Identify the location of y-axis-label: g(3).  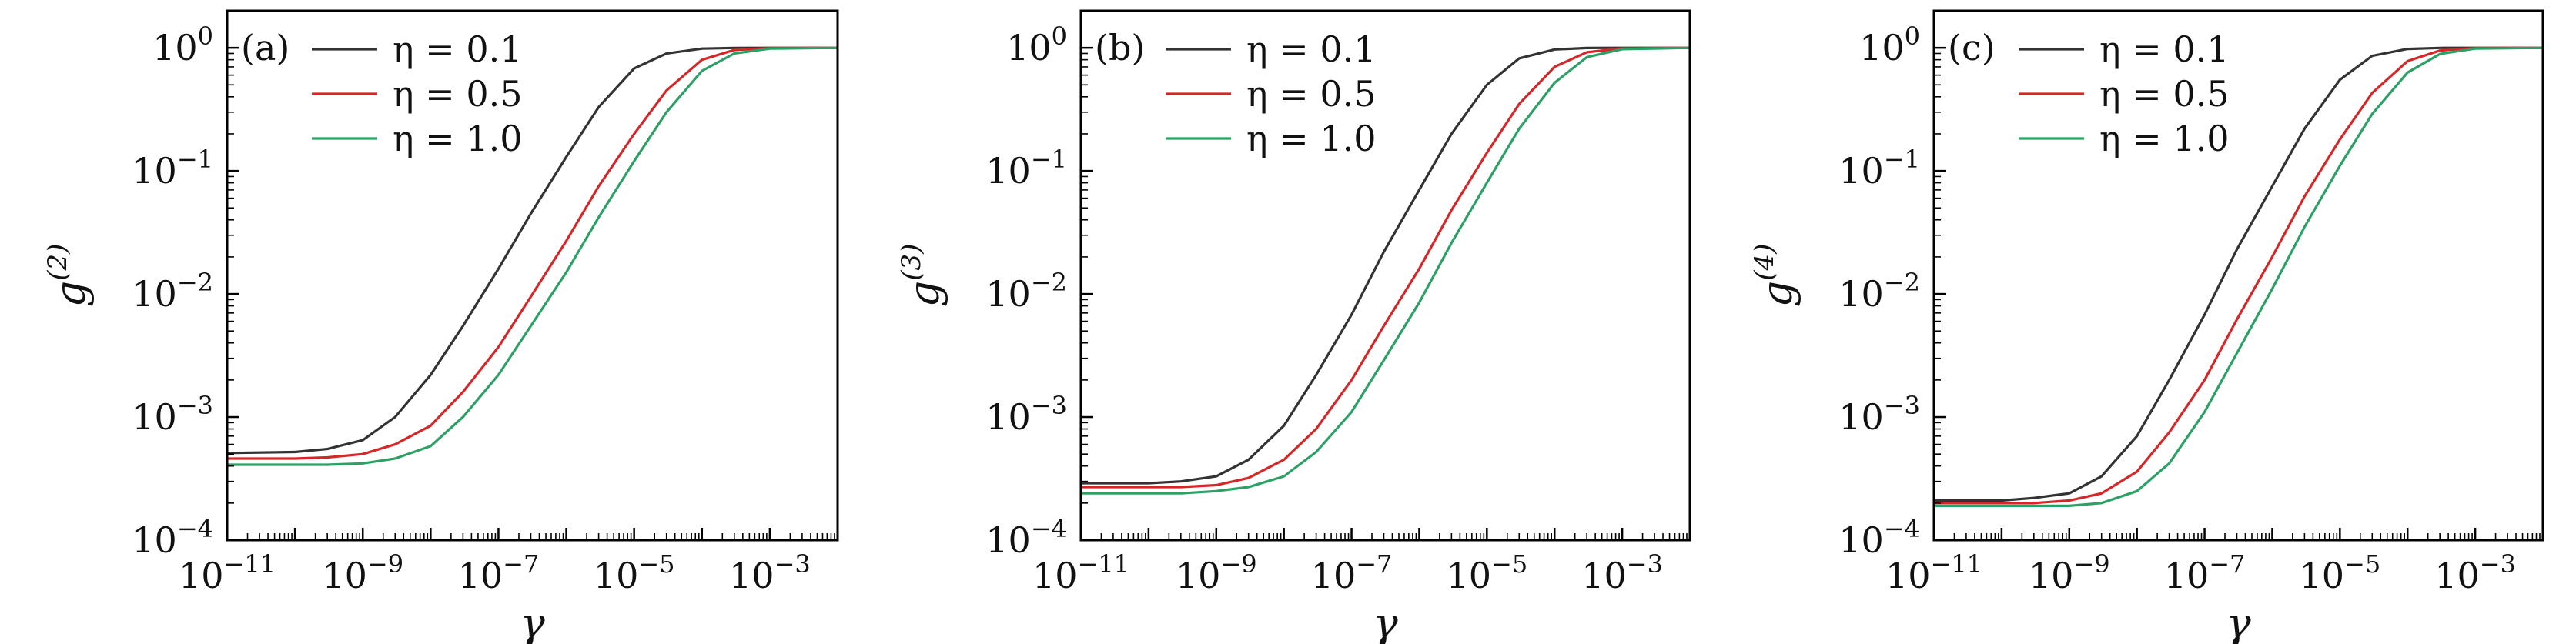
(922, 276).